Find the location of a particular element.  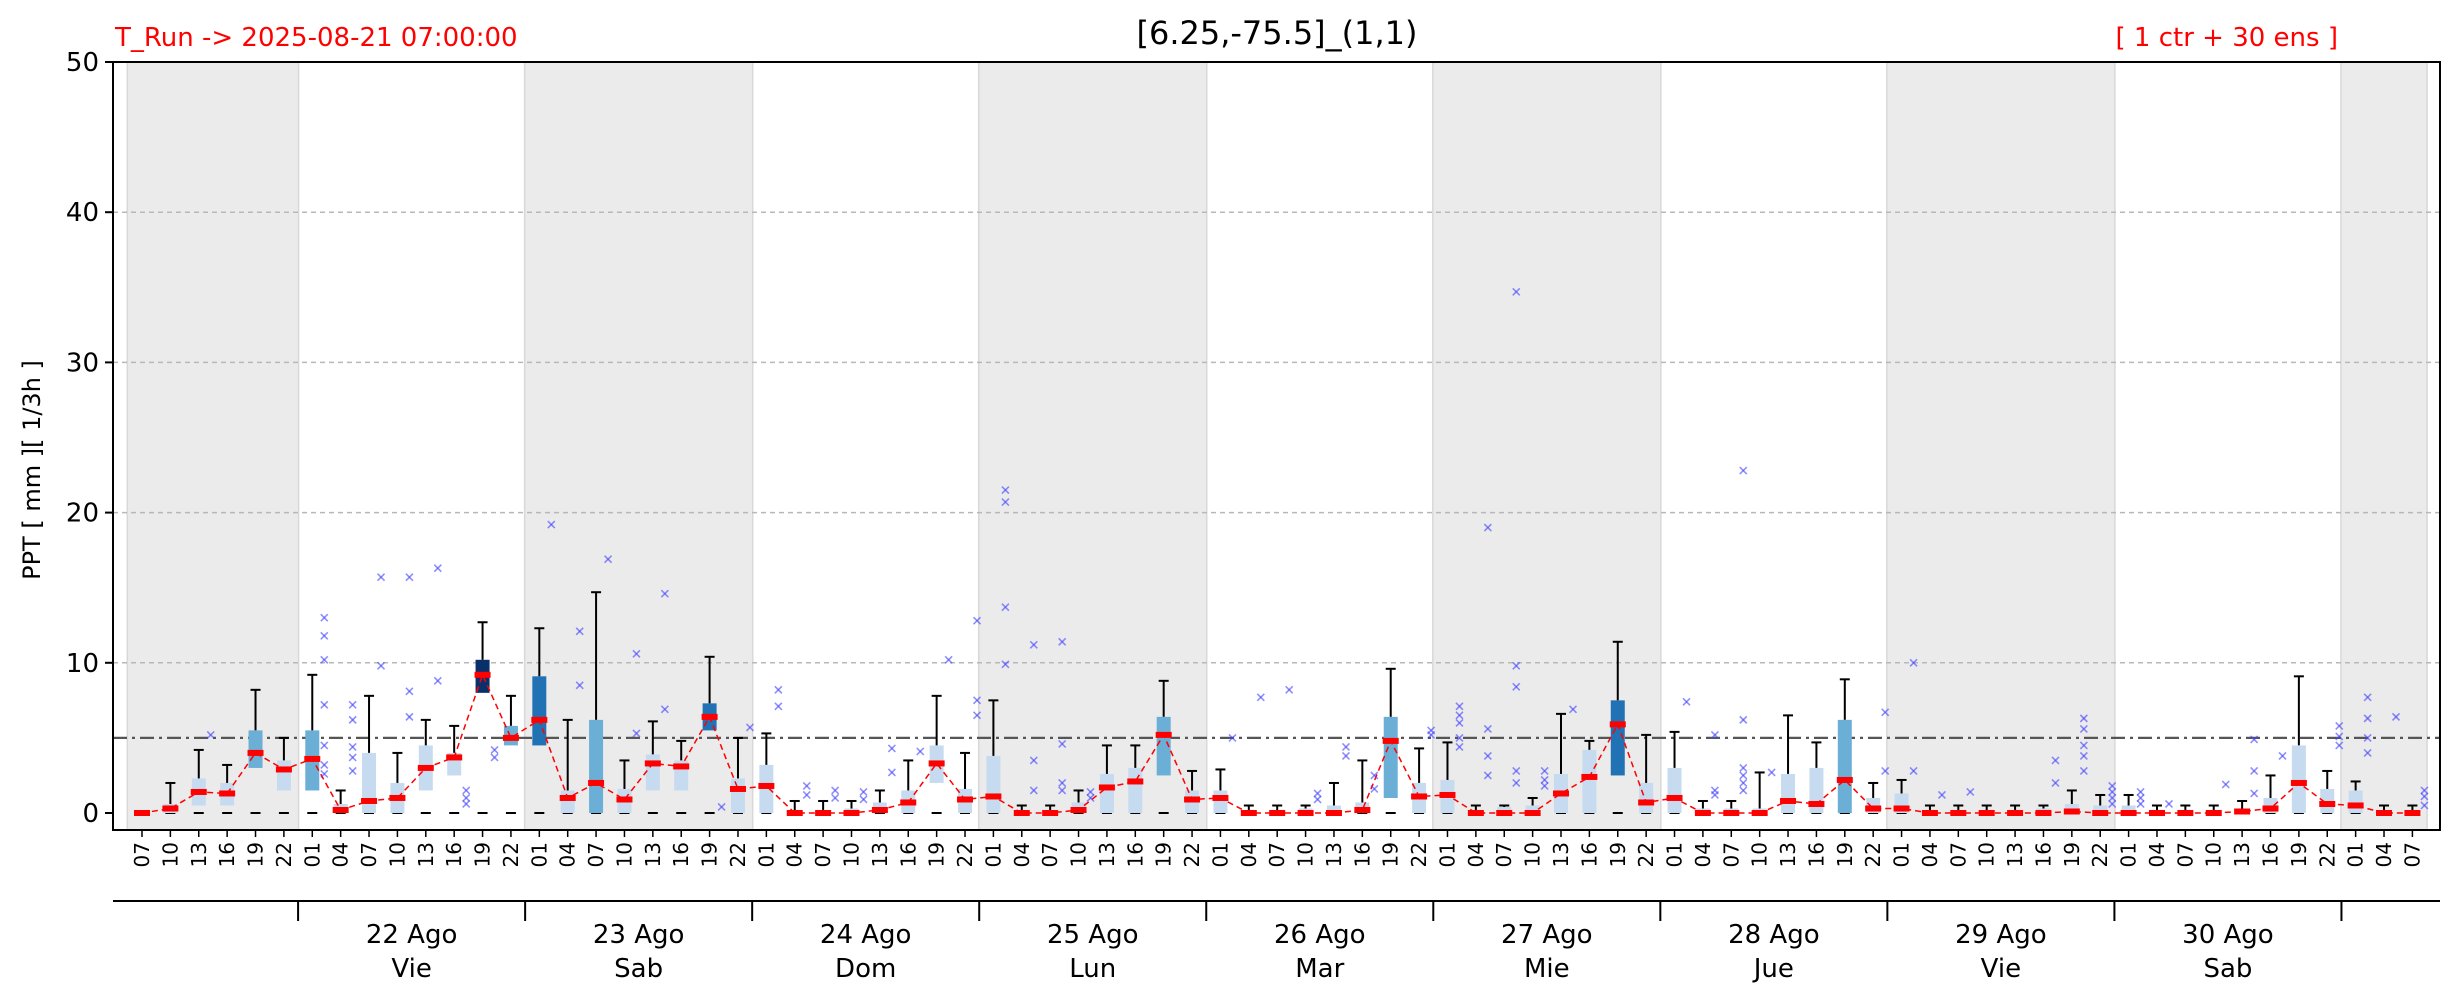

y-axis: 0 10 20 30 40 50 is located at coordinates (89, 438).